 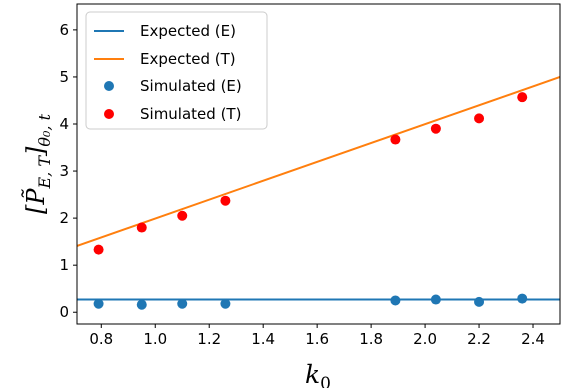 What do you see at coordinates (325, 381) in the screenshot?
I see `x-axis-label-subscript: 0` at bounding box center [325, 381].